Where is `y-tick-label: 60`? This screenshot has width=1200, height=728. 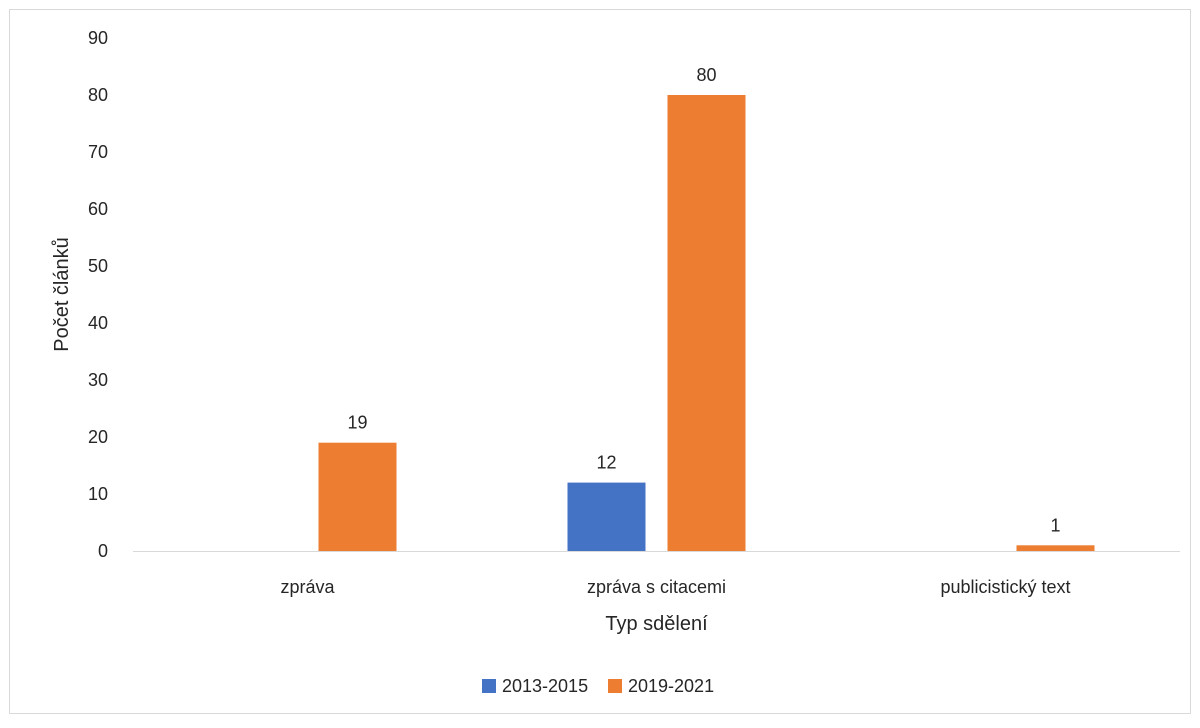 y-tick-label: 60 is located at coordinates (98, 209).